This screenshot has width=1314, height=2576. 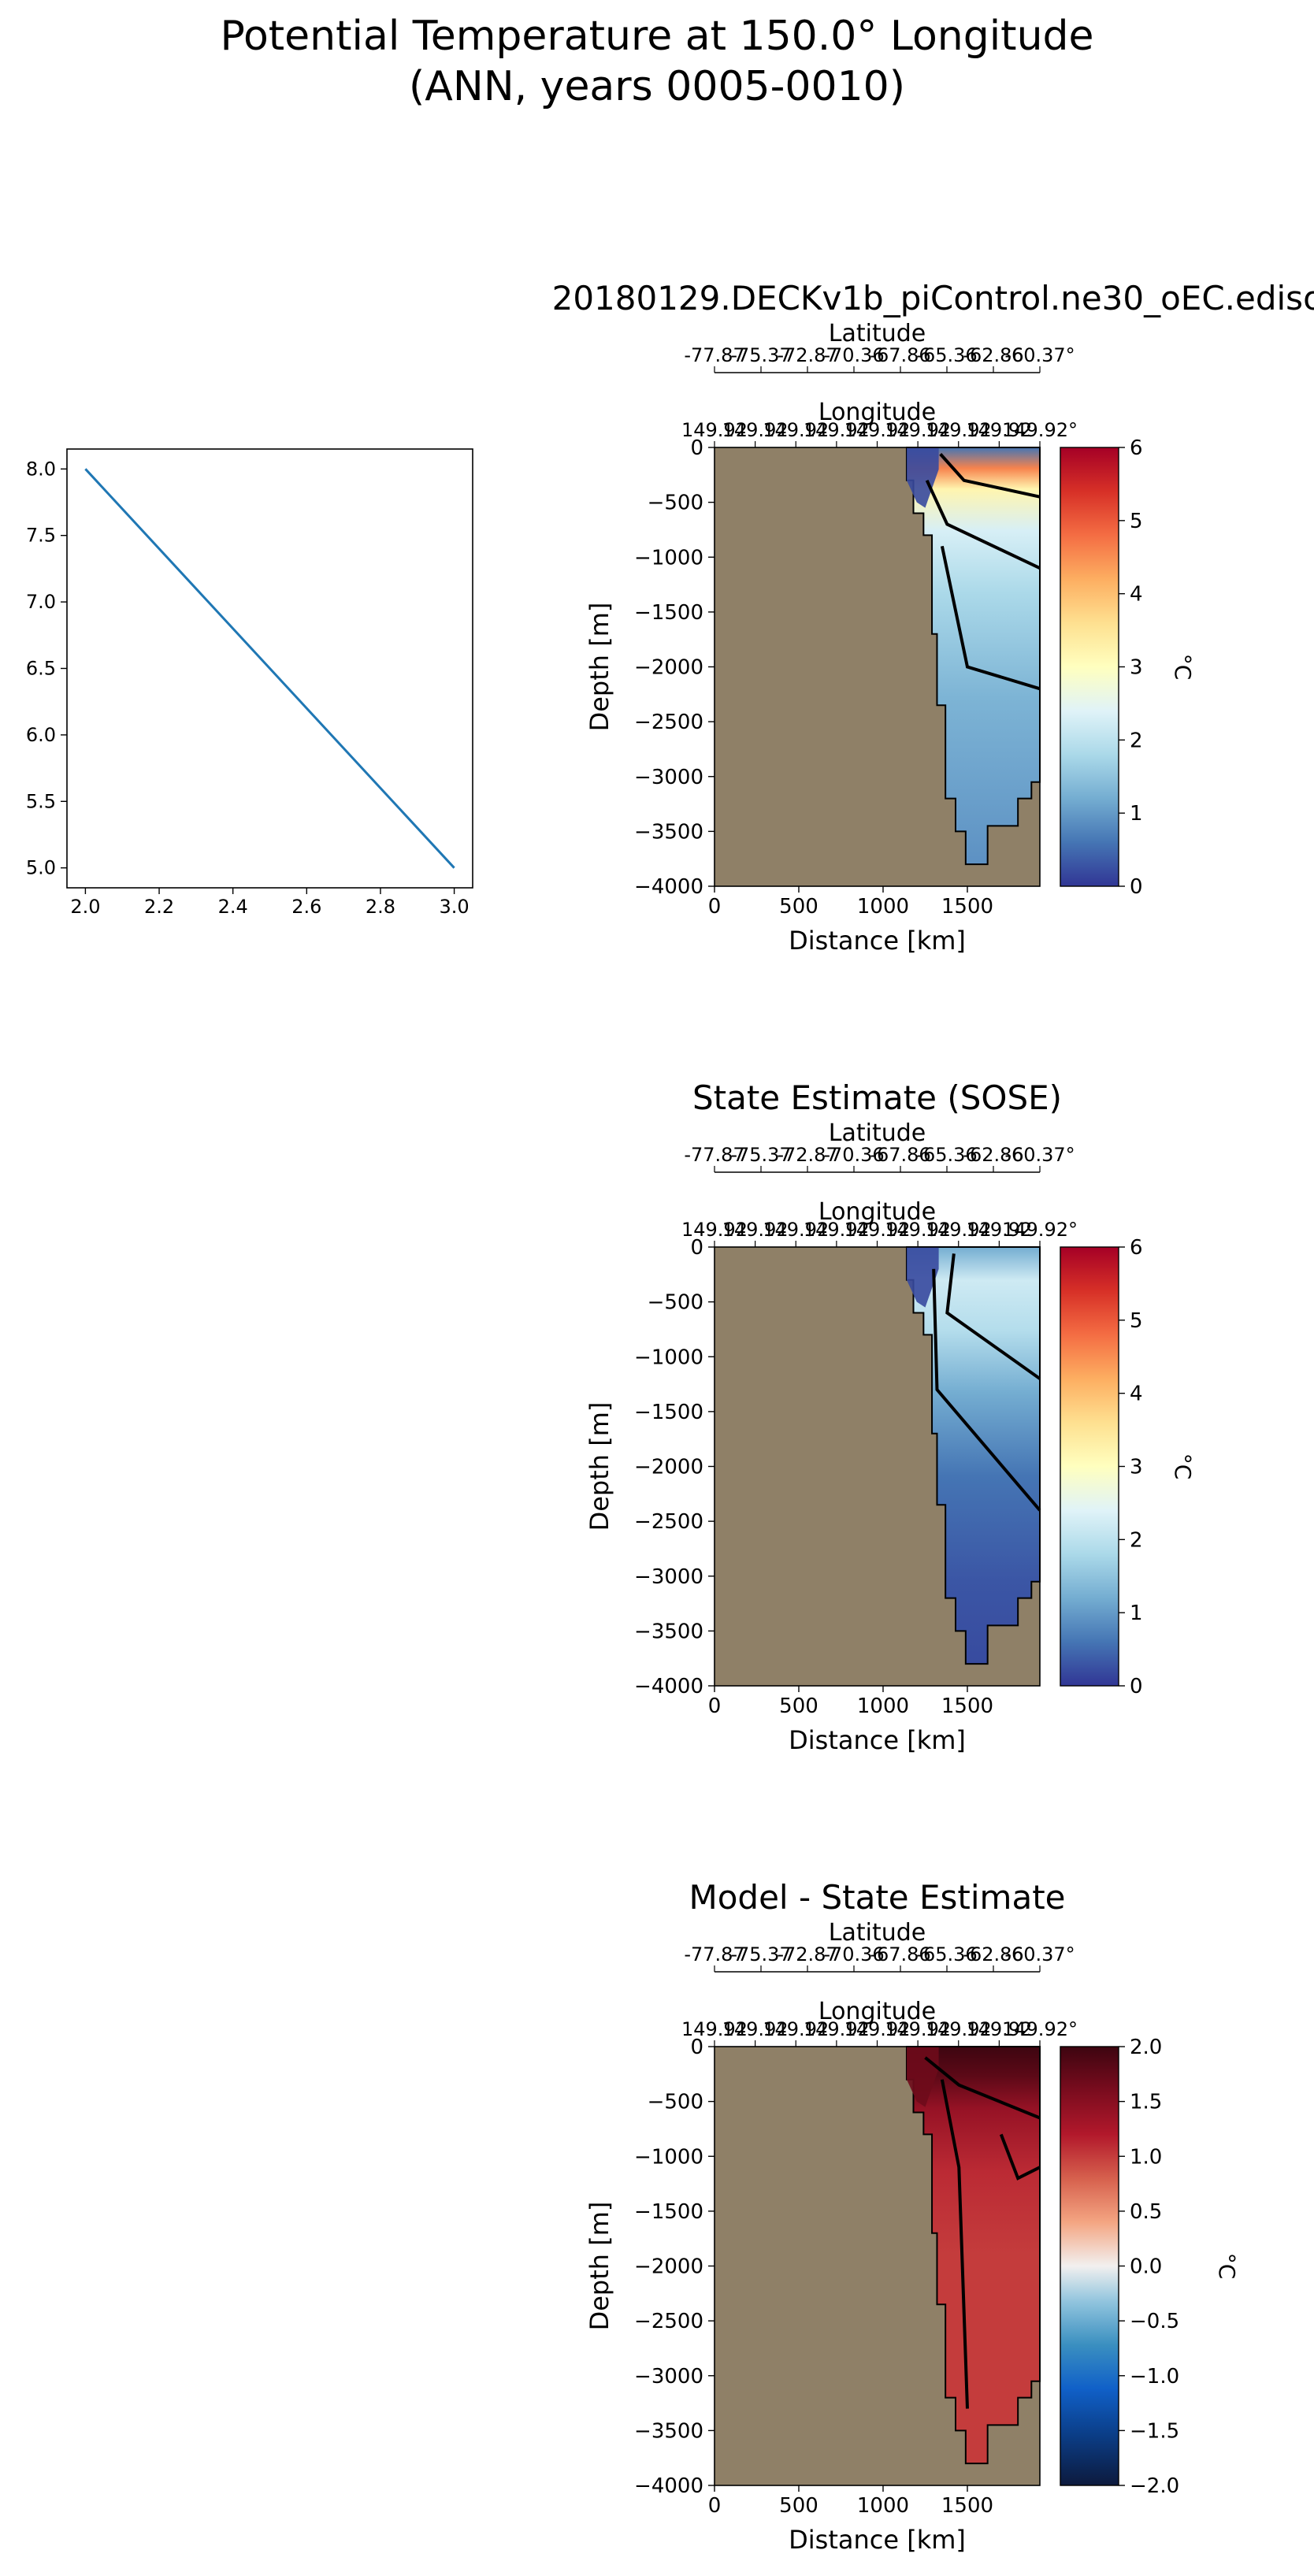 What do you see at coordinates (1136, 1321) in the screenshot?
I see `colorbar-tick-label: 5` at bounding box center [1136, 1321].